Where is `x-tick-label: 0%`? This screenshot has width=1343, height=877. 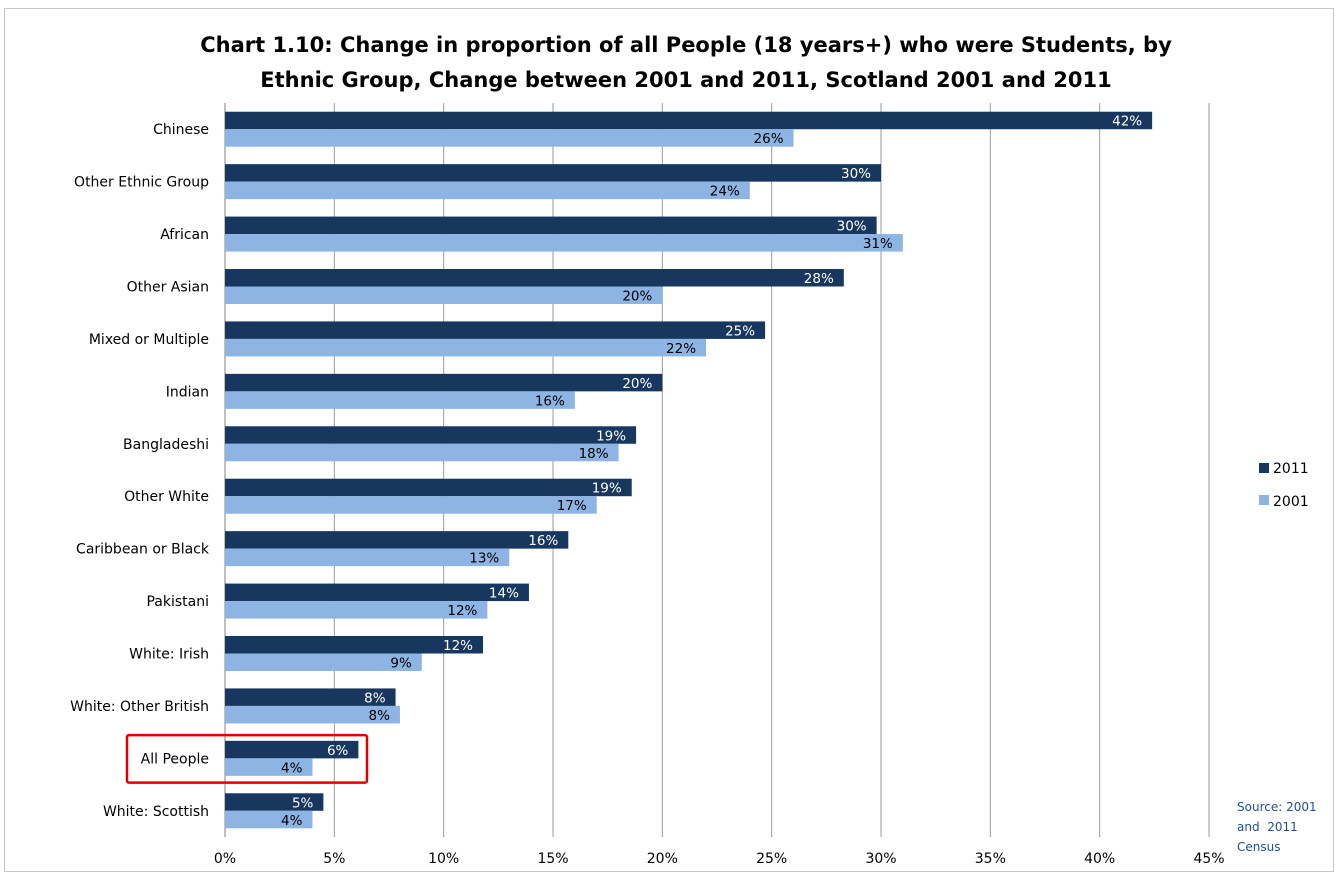 x-tick-label: 0% is located at coordinates (225, 859).